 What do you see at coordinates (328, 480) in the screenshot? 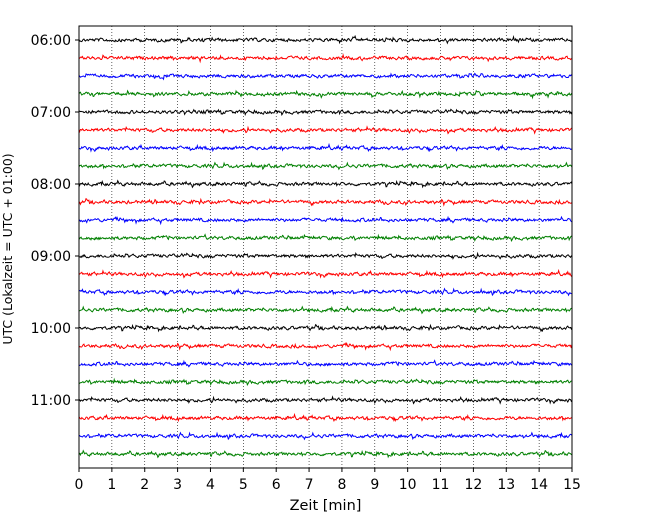
I see `x-tick-layer: 0 1 2 3 4 5 6 7 8 9 10 11 12 13 14 15` at bounding box center [328, 480].